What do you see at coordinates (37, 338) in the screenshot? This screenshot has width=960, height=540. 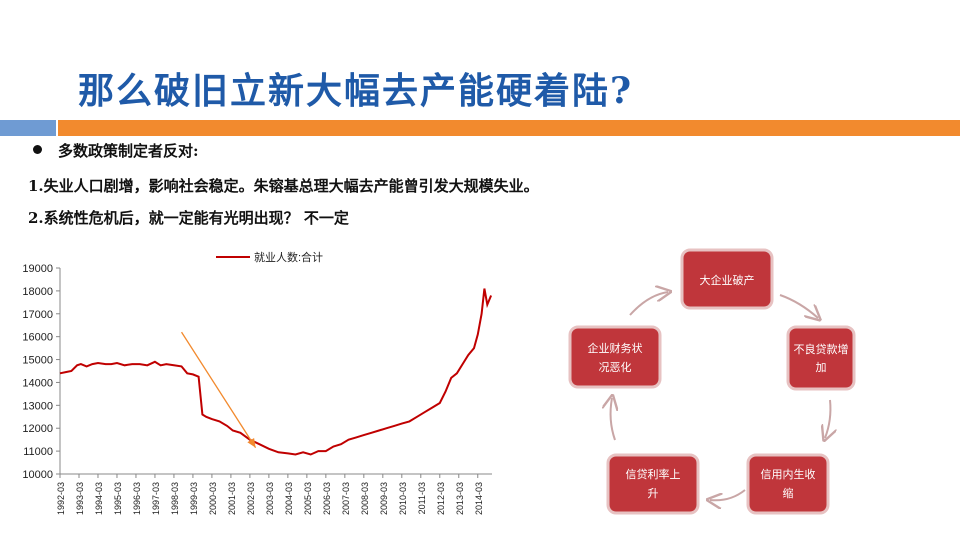 I see `y-tick-label: 16000` at bounding box center [37, 338].